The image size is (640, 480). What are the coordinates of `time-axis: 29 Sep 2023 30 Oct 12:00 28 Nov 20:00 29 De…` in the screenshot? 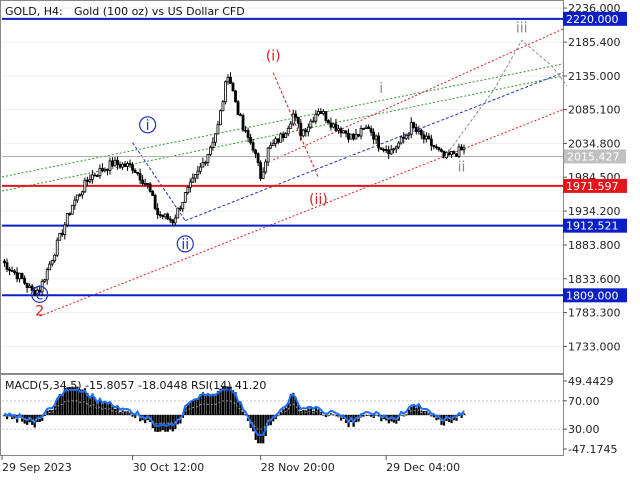 It's located at (230, 464).